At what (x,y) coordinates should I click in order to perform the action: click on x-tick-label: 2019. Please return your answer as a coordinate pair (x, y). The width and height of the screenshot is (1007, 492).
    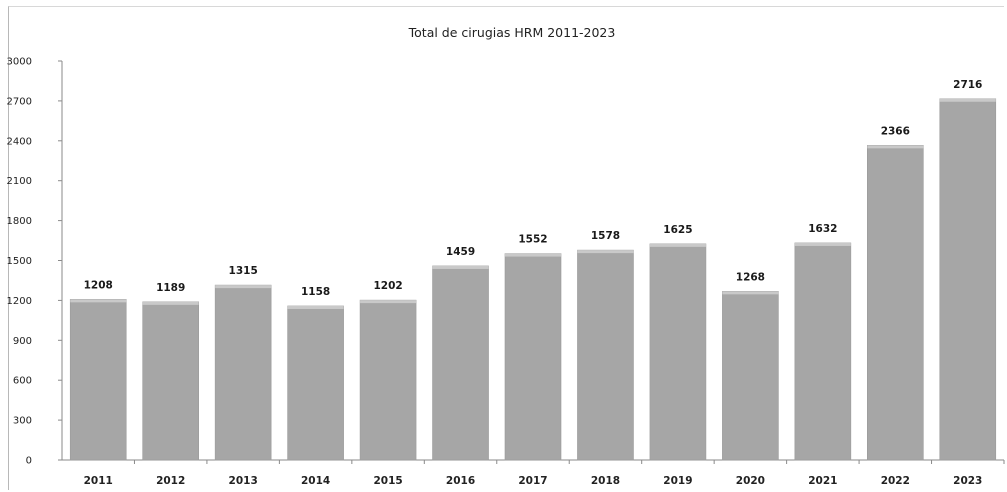
    Looking at the image, I should click on (677, 481).